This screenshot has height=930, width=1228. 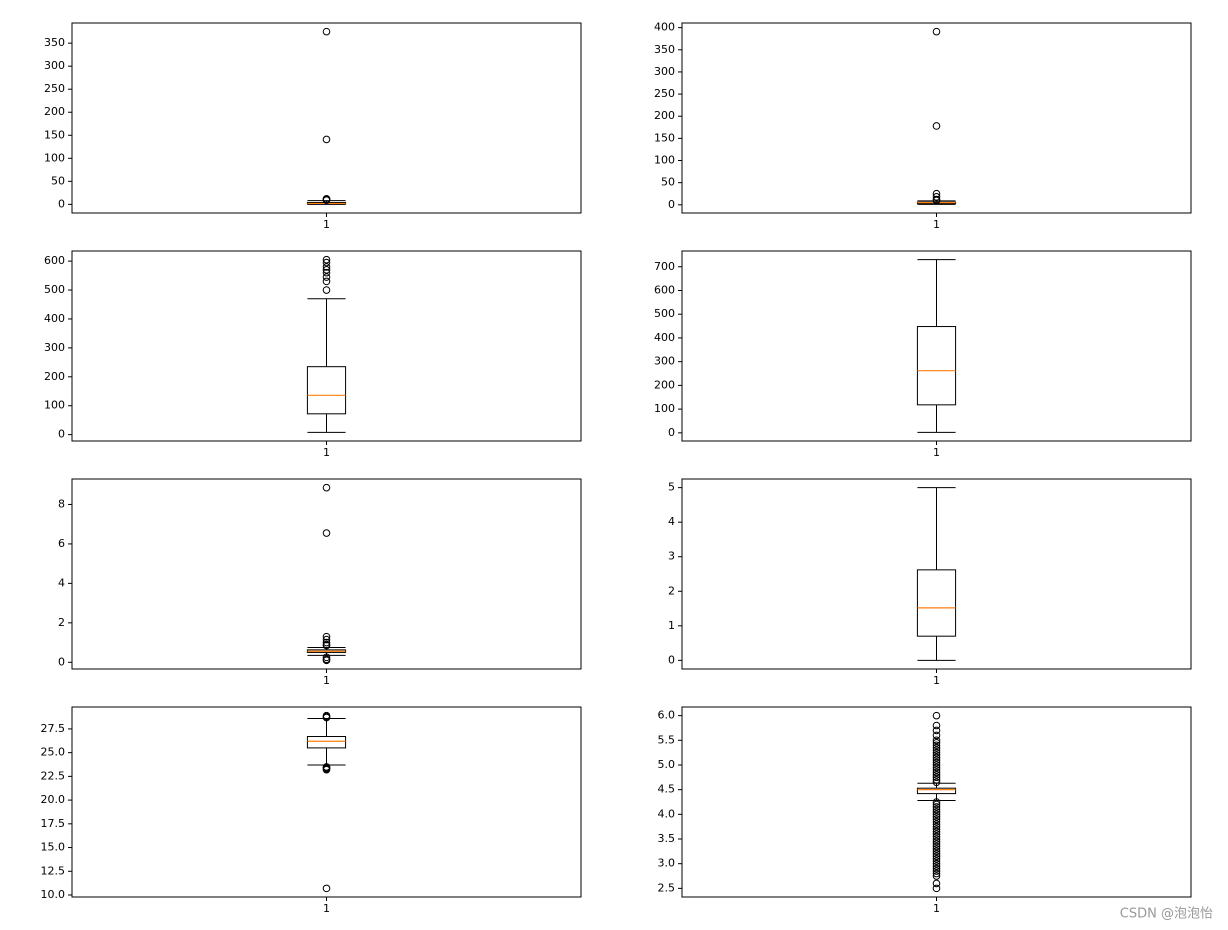 I want to click on y-tick-label: 2, so click(x=671, y=590).